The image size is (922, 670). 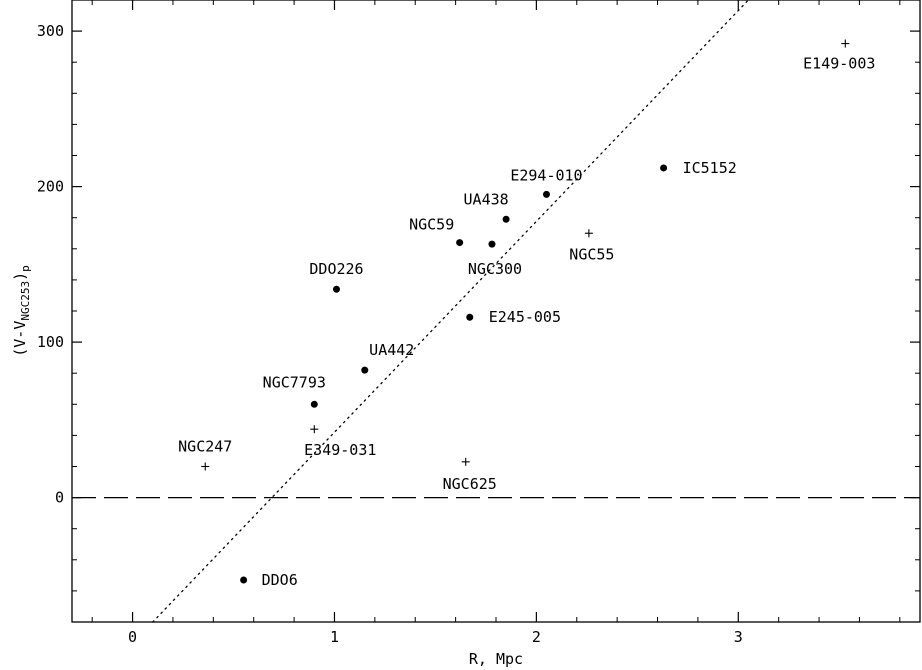 I want to click on y-tick-label: 0, so click(x=59, y=498).